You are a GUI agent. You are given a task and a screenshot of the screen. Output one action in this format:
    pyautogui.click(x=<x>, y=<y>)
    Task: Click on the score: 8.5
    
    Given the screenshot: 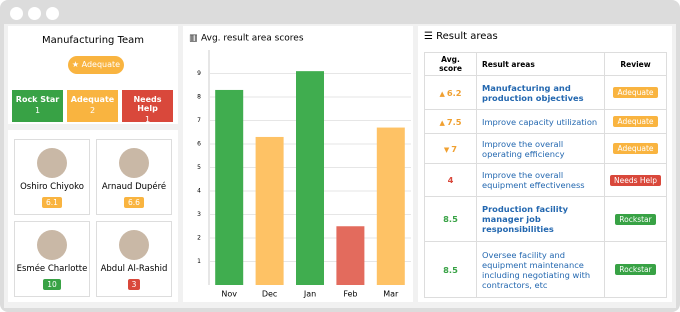 What is the action you would take?
    pyautogui.click(x=450, y=219)
    